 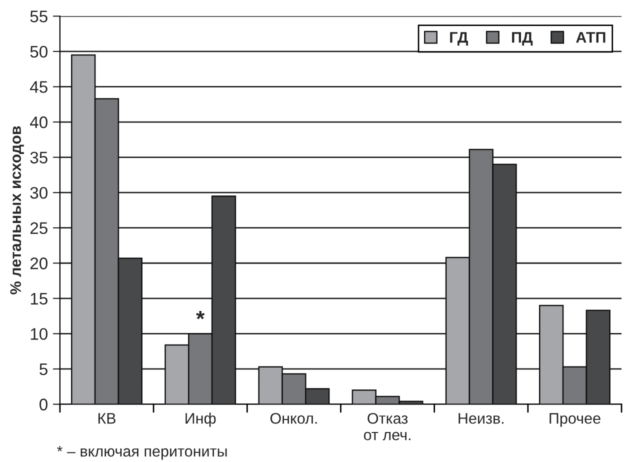 What do you see at coordinates (44, 404) in the screenshot?
I see `y-tick-label: 0` at bounding box center [44, 404].